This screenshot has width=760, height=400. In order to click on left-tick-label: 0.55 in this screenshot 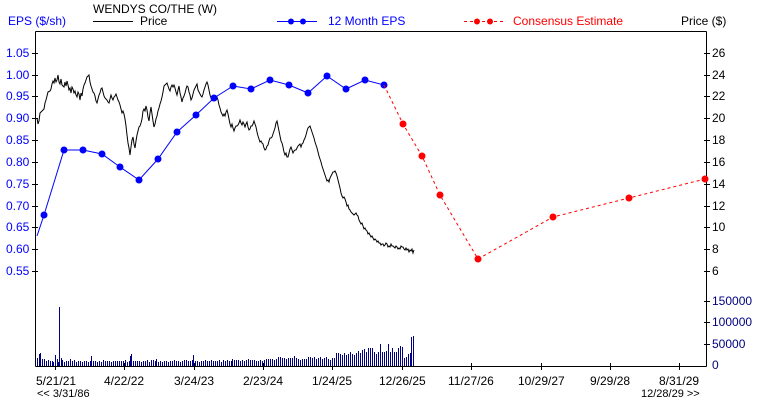, I will do `click(18, 271)`.